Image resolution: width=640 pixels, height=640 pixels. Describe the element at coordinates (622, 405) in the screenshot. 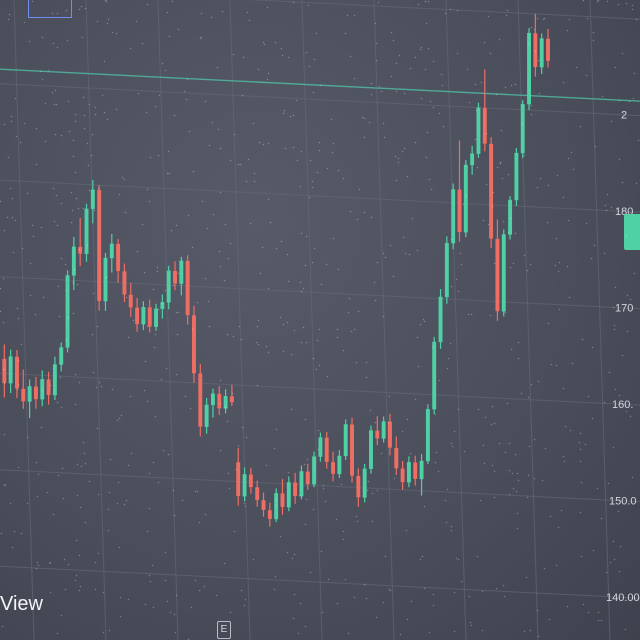

I see `y-tick-label: 160.` at that location.